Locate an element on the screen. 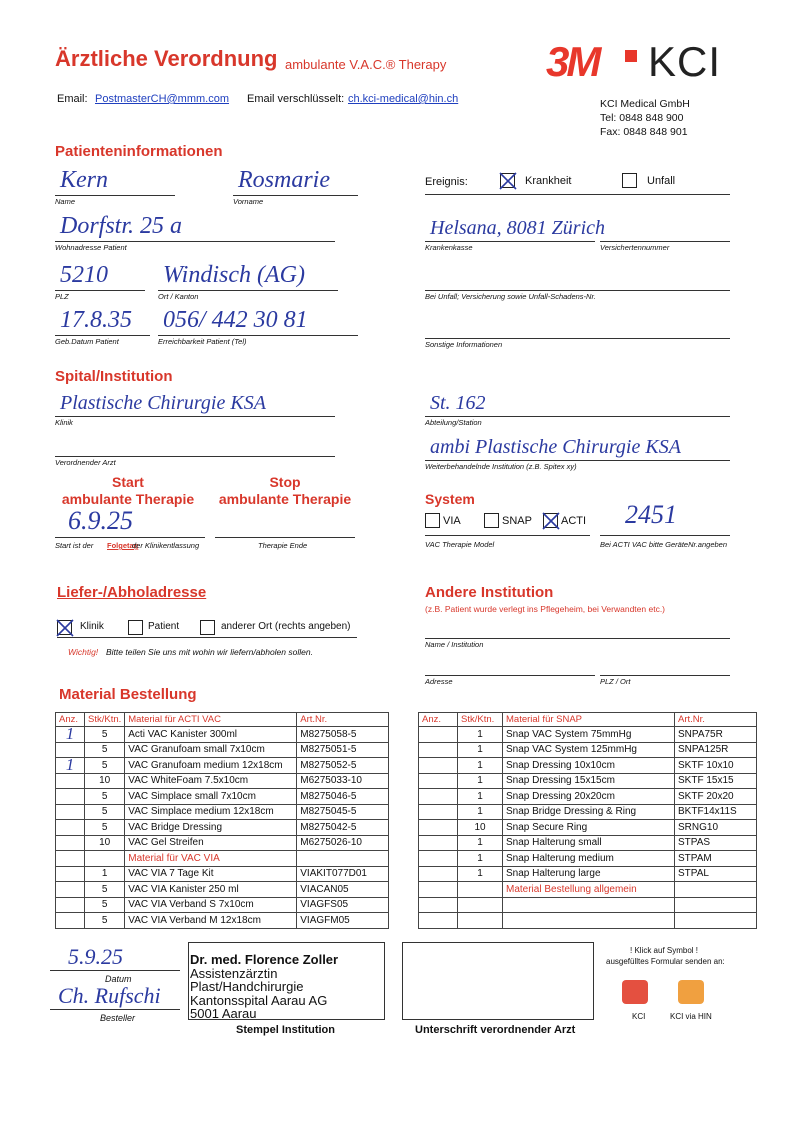  table-cell: STPAM is located at coordinates (715, 858).